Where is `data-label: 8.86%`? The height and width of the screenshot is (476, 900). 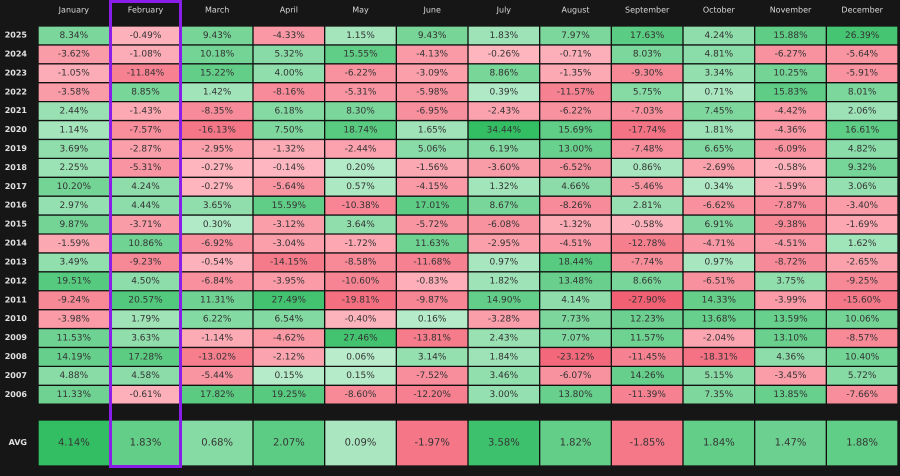 data-label: 8.86% is located at coordinates (504, 73).